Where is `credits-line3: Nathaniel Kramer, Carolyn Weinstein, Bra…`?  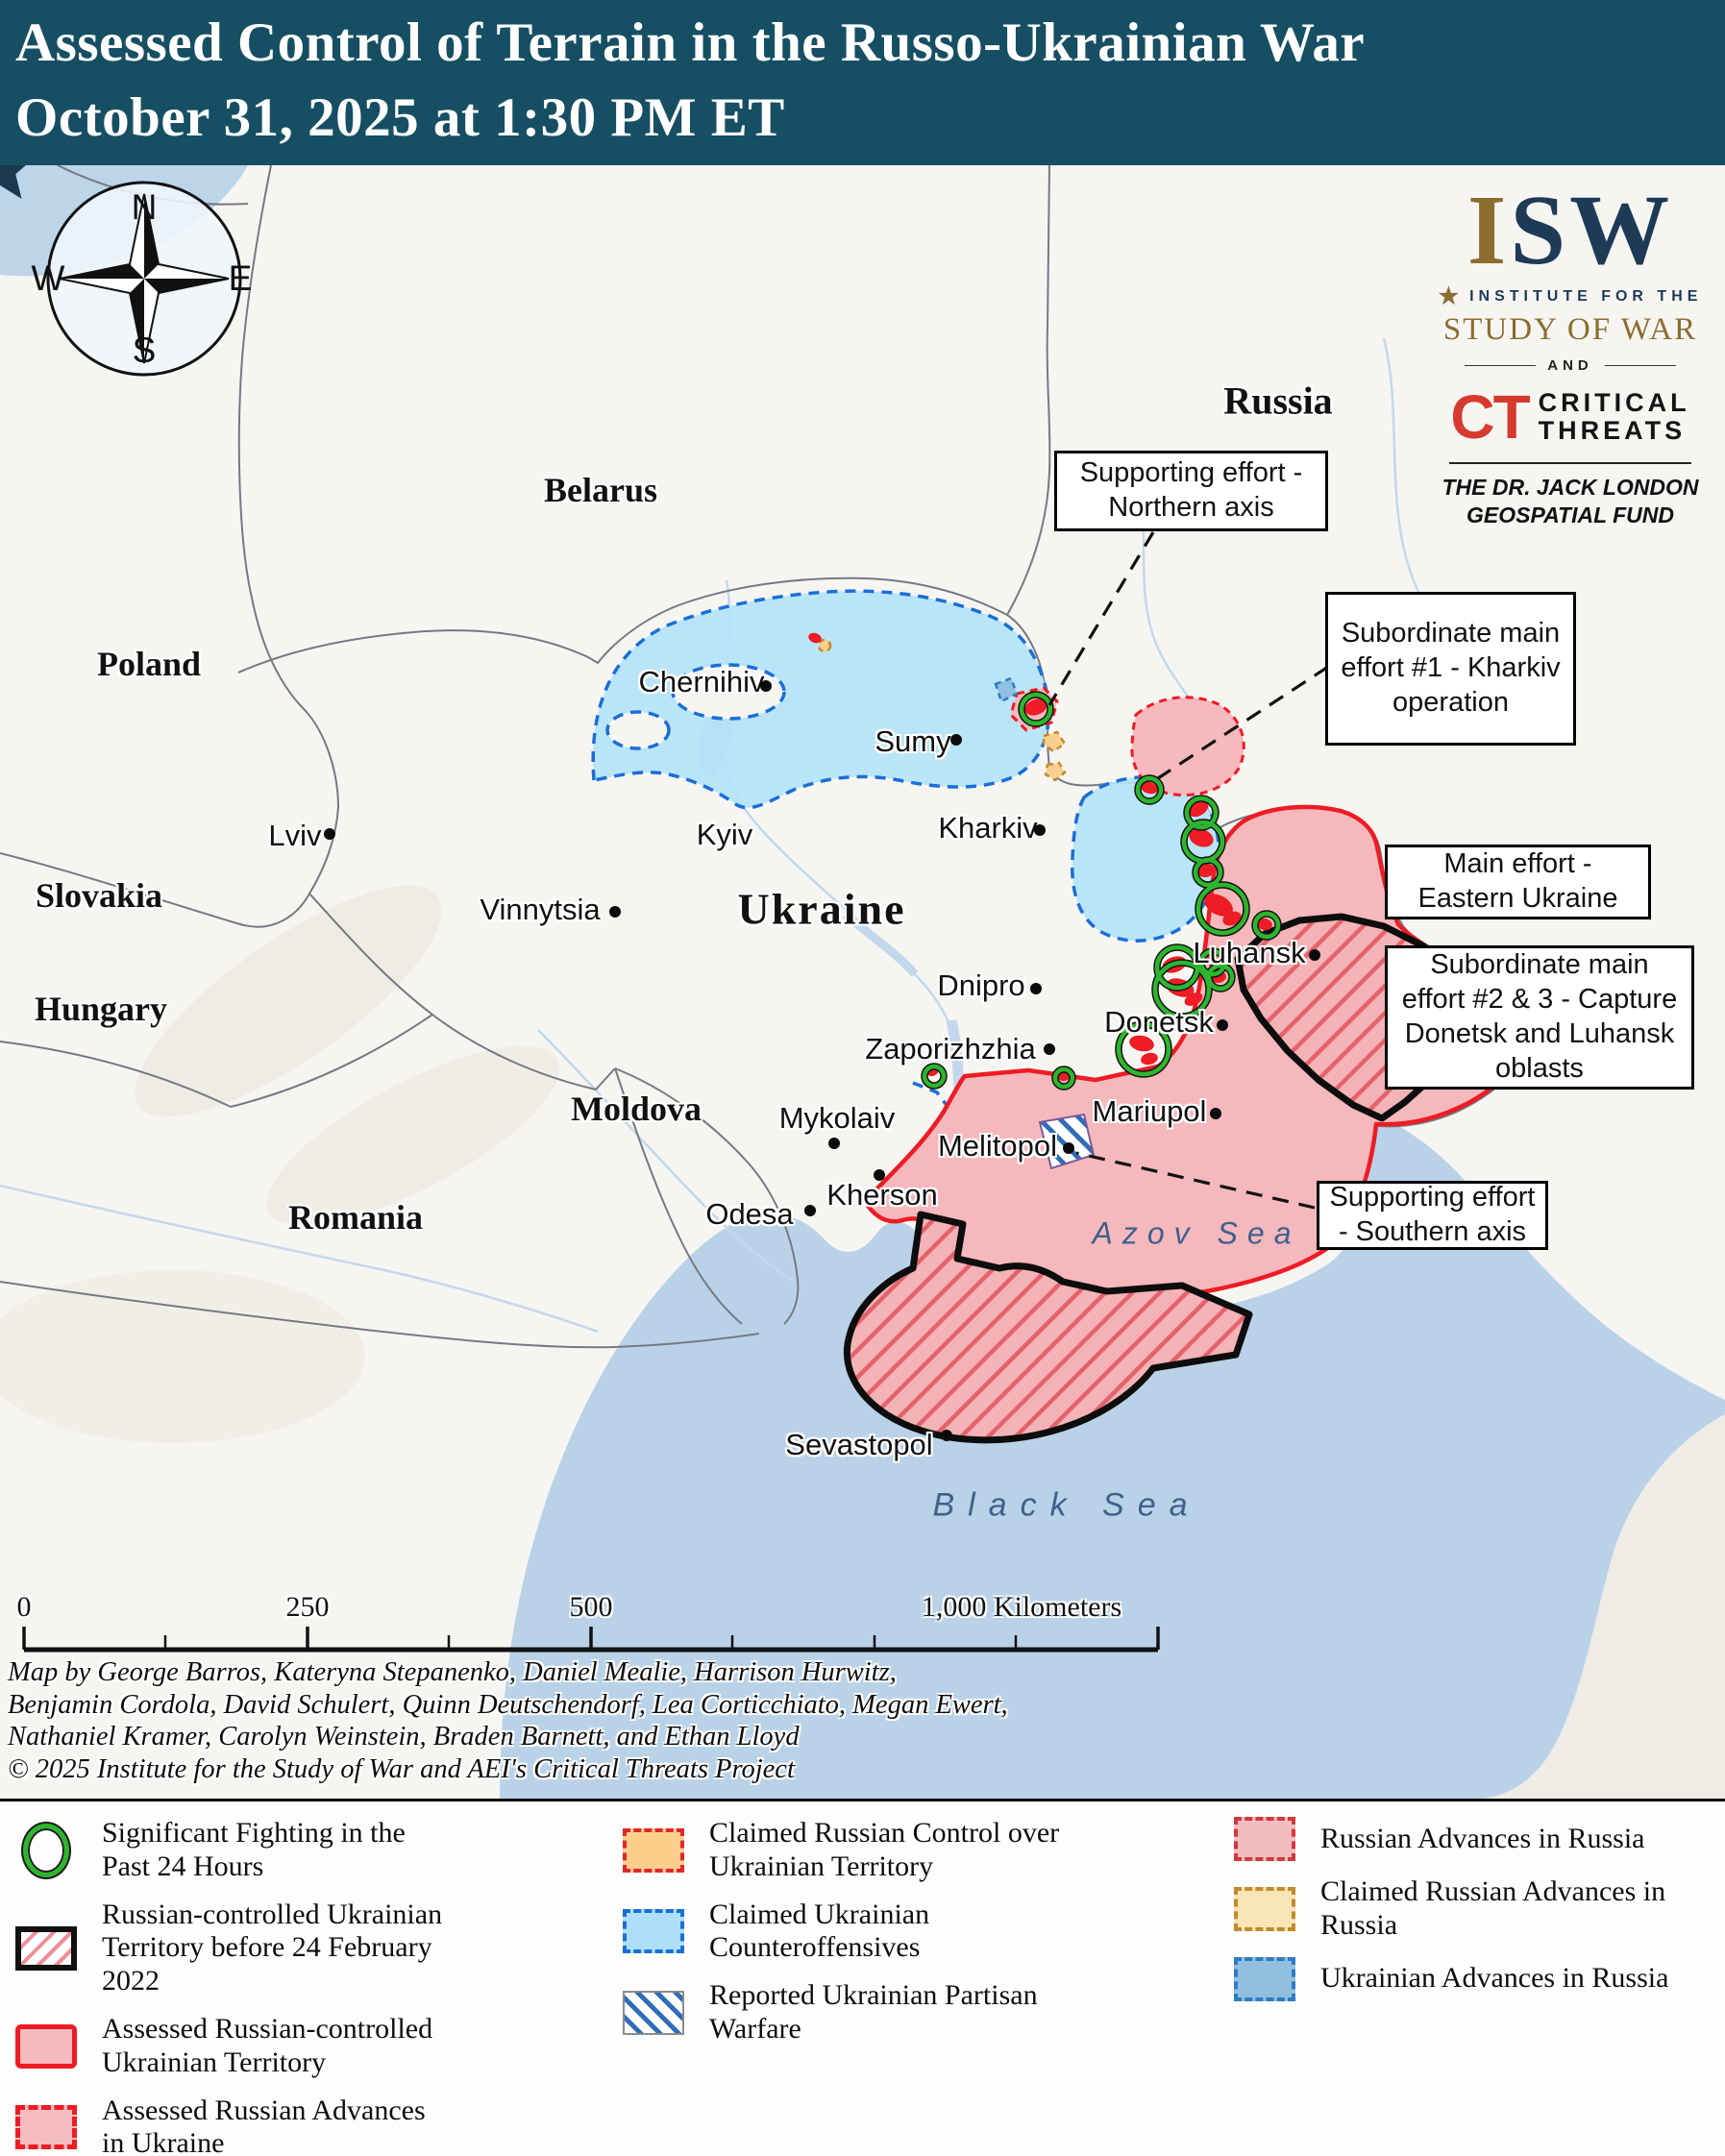
credits-line3: Nathaniel Kramer, Carolyn Weinstein, Bra… is located at coordinates (404, 1737).